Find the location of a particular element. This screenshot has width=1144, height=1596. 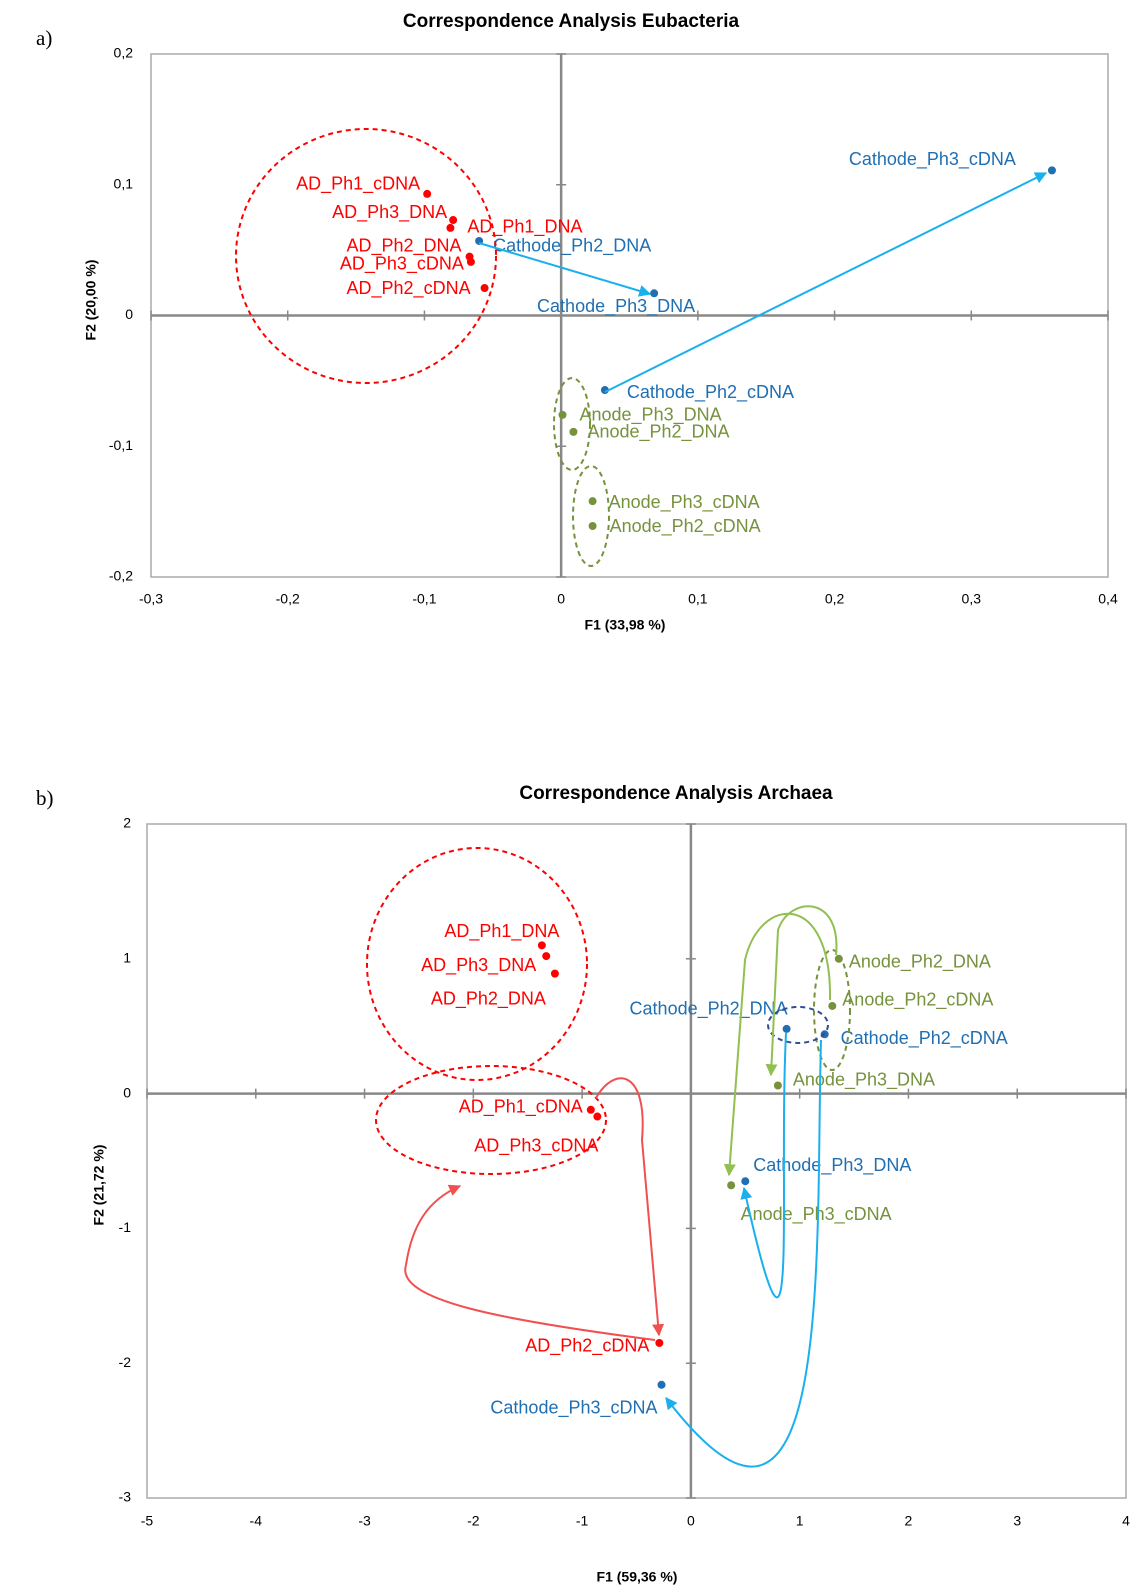

y-tick-label: 0,1 is located at coordinates (124, 183).